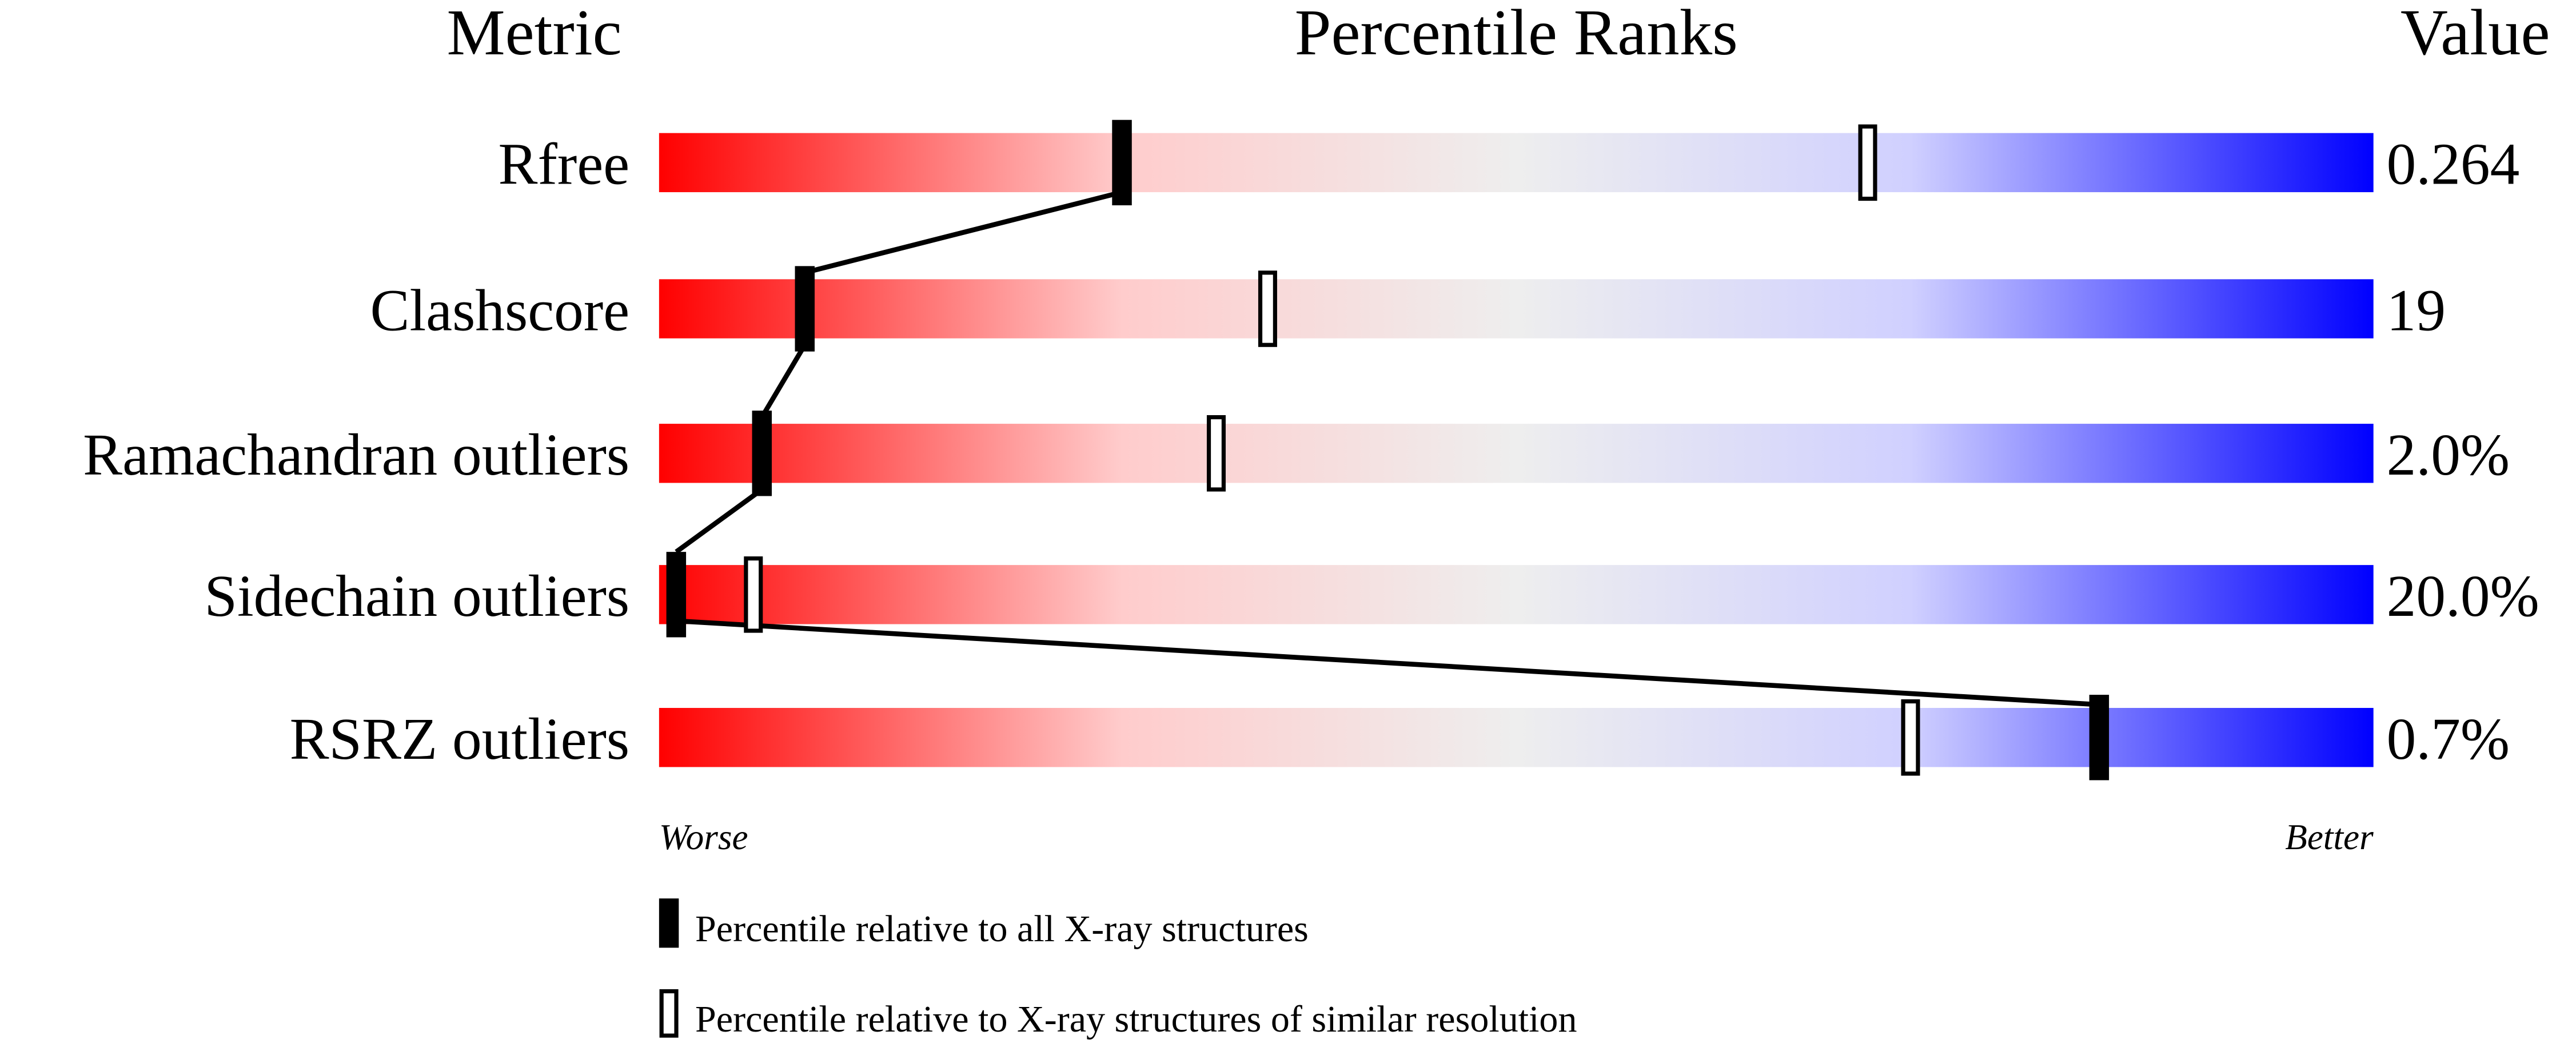 Image resolution: width=2576 pixels, height=1043 pixels. Describe the element at coordinates (2329, 837) in the screenshot. I see `axis-better-label: Better` at that location.